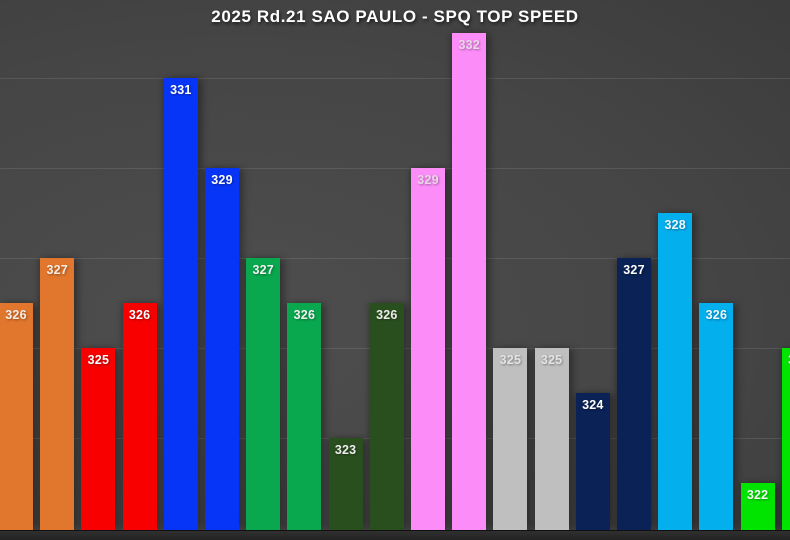  Describe the element at coordinates (98, 439) in the screenshot. I see `bar-3: 325` at that location.